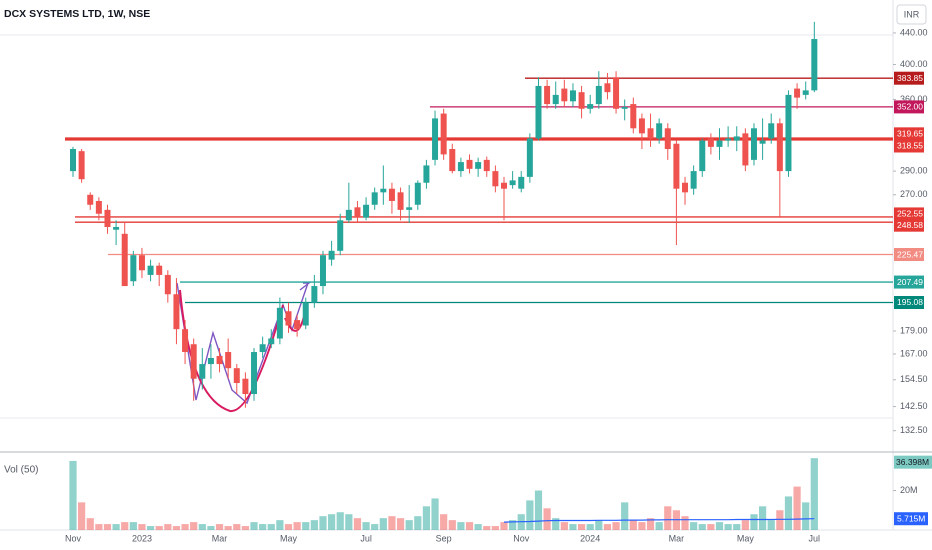 The width and height of the screenshot is (932, 550). Describe the element at coordinates (231, 351) in the screenshot. I see `cup-arc` at that location.